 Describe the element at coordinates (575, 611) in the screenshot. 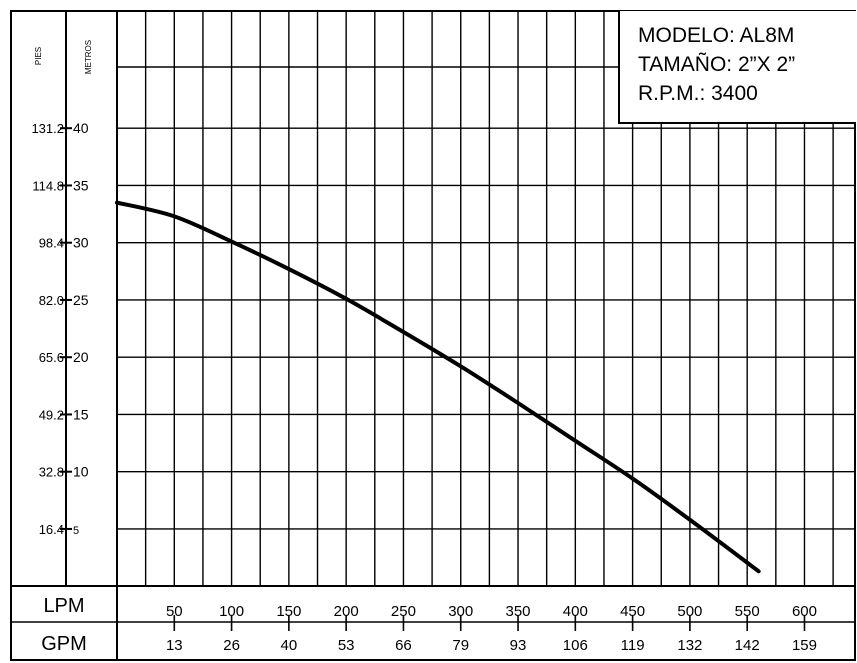

I see `x-tick-label-lpm: 400` at that location.